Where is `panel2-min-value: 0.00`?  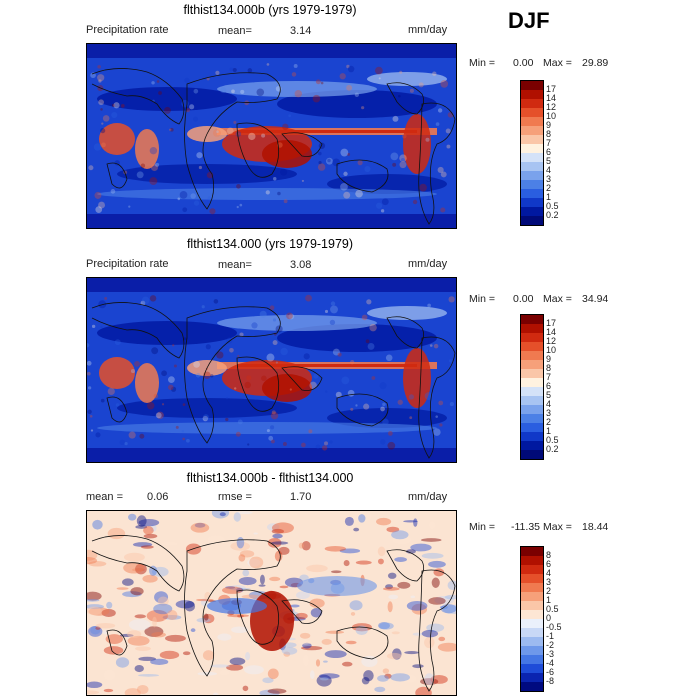 panel2-min-value: 0.00 is located at coordinates (523, 299).